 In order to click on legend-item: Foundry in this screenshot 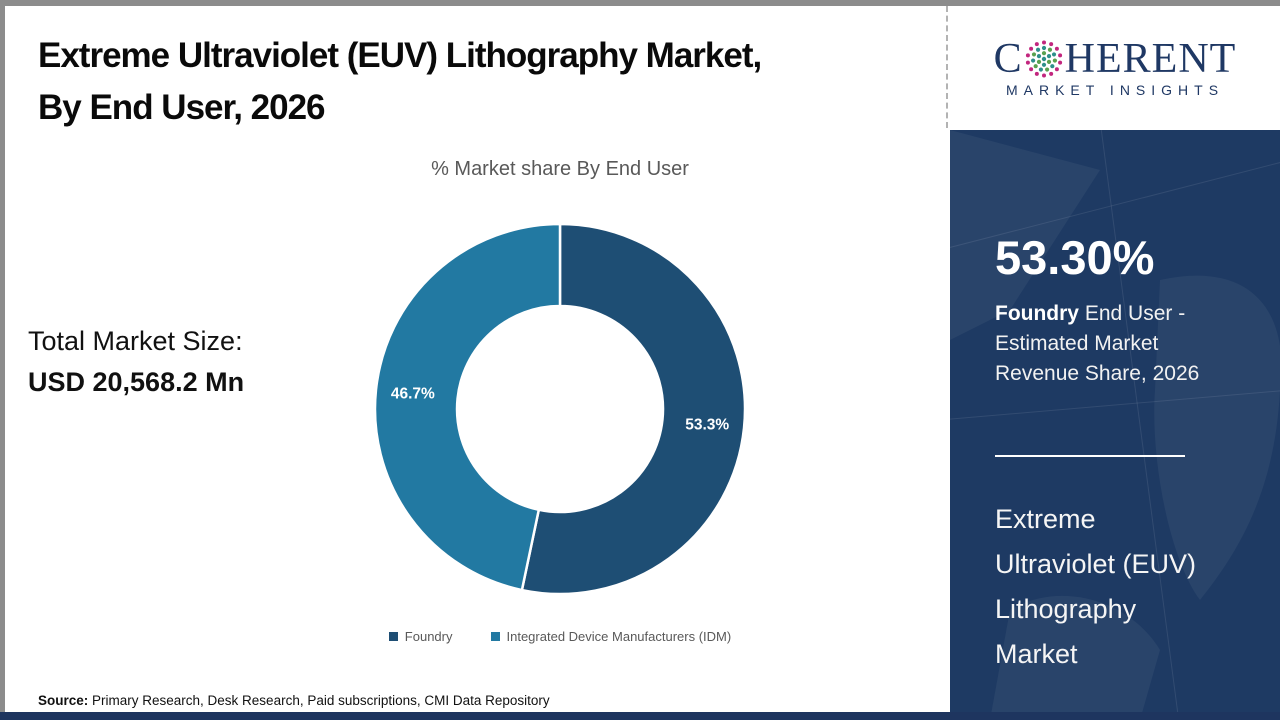, I will do `click(420, 636)`.